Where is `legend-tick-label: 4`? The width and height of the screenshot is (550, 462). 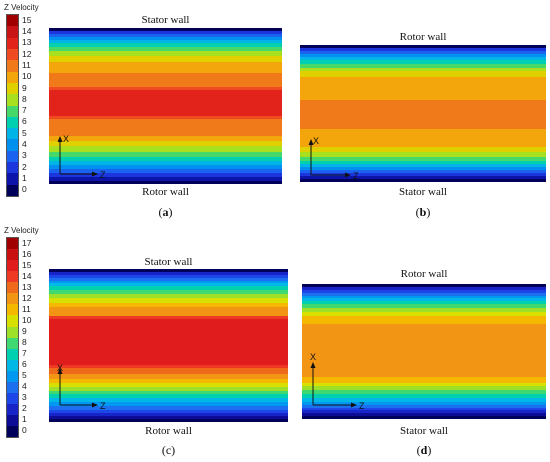
legend-tick-label: 4 is located at coordinates (24, 143).